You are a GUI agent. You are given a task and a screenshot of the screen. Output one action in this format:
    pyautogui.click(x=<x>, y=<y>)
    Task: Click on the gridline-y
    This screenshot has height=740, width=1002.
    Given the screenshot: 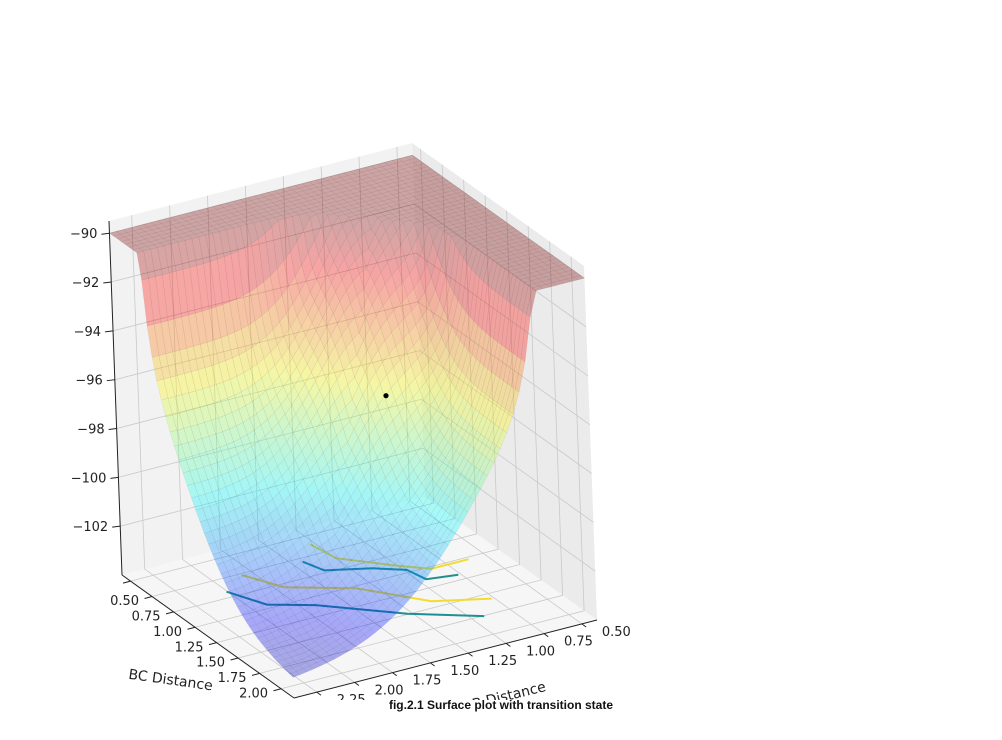 What is the action you would take?
    pyautogui.click(x=300, y=434)
    